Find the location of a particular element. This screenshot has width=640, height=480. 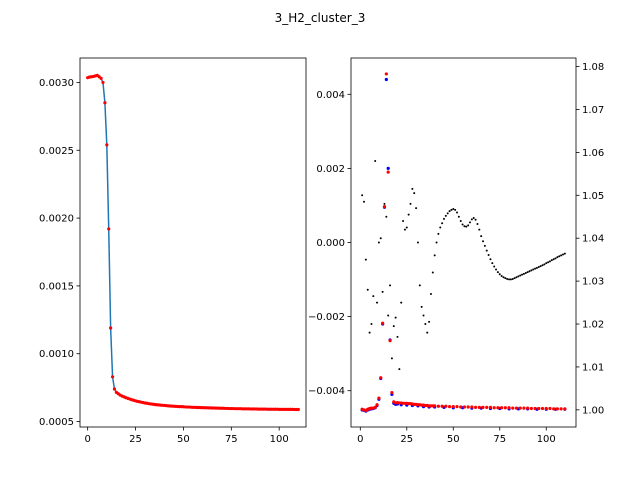

right-axis-xtick-label: 100 is located at coordinates (546, 439).